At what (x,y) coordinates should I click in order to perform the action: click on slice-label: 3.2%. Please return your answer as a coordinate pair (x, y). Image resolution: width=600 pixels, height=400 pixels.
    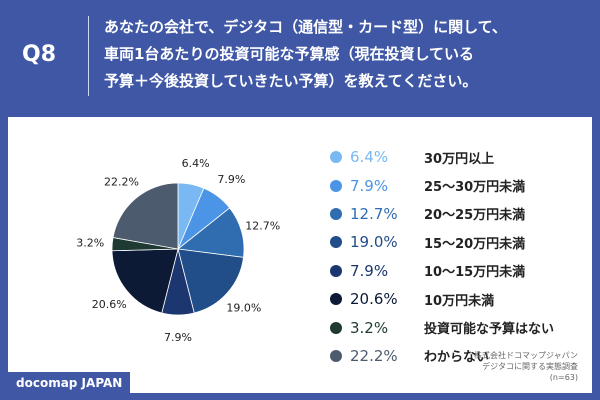
    Looking at the image, I should click on (90, 243).